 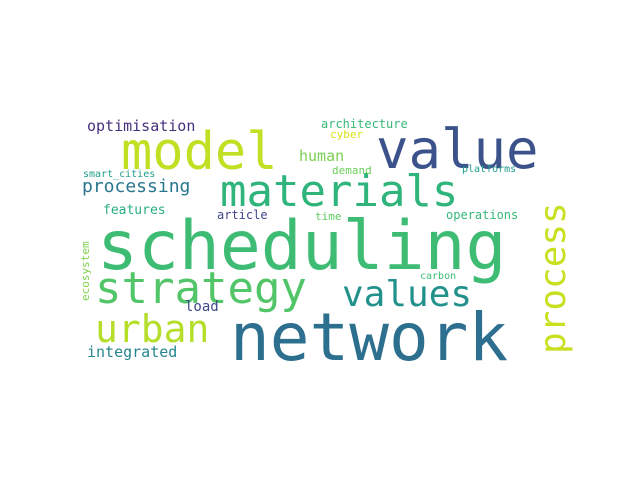 What do you see at coordinates (339, 191) in the screenshot?
I see `word-materials: materials` at bounding box center [339, 191].